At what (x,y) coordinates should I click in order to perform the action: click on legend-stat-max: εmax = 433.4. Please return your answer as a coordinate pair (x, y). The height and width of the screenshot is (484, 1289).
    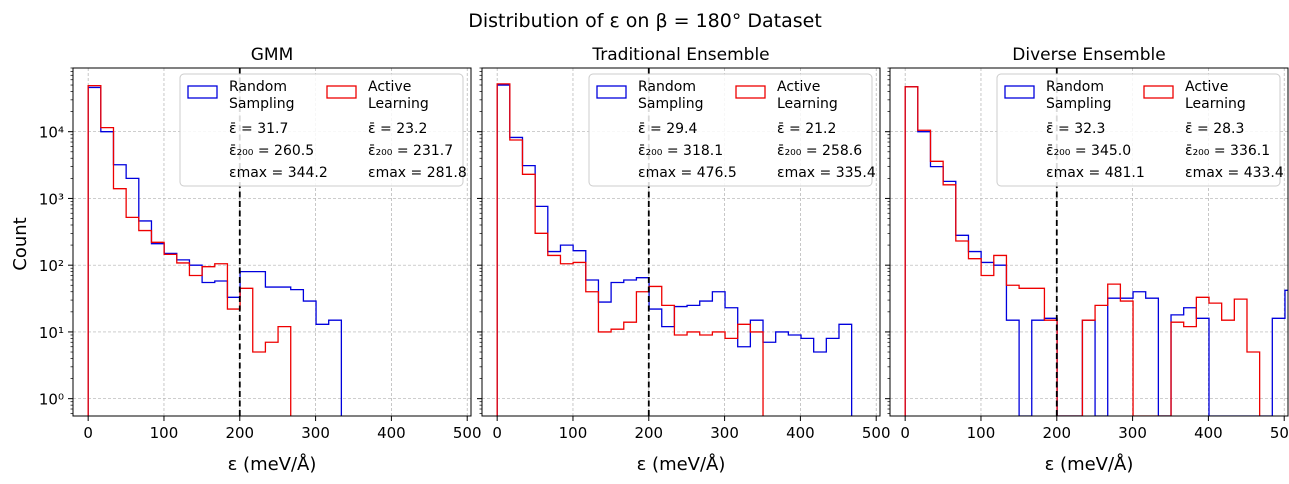
    Looking at the image, I should click on (1234, 173).